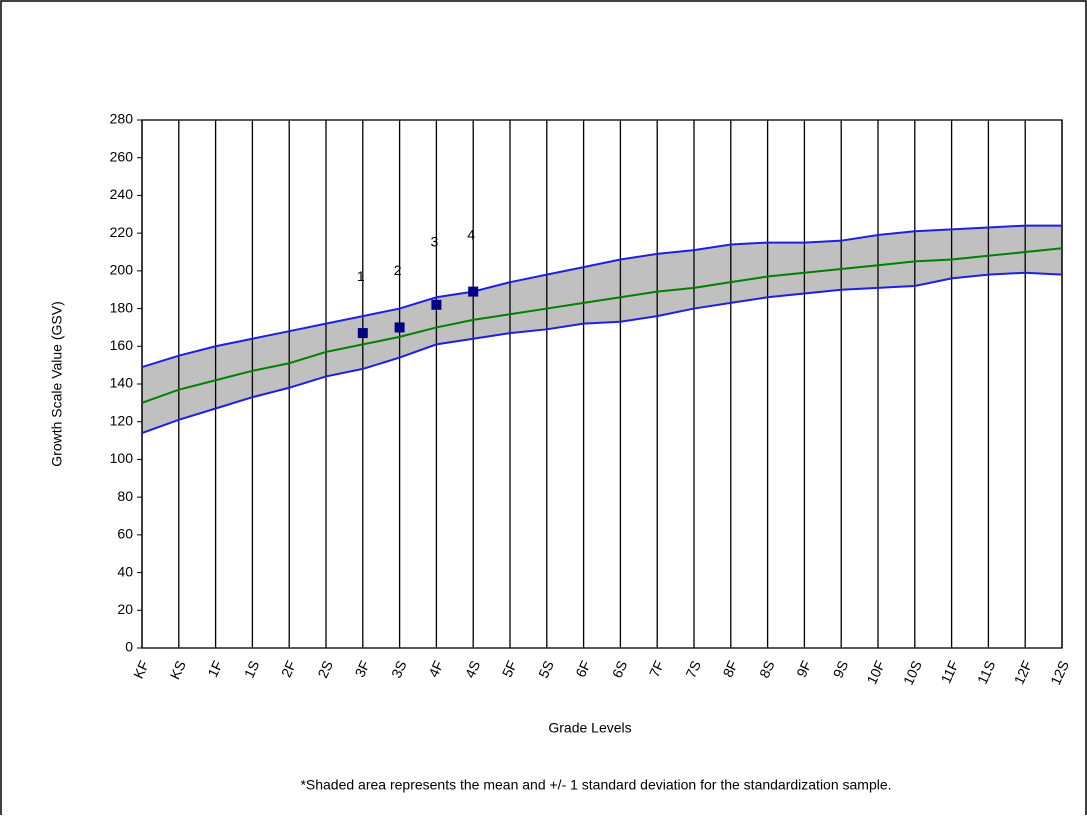 This screenshot has width=1087, height=820. I want to click on x-tick-label: 6S, so click(620, 669).